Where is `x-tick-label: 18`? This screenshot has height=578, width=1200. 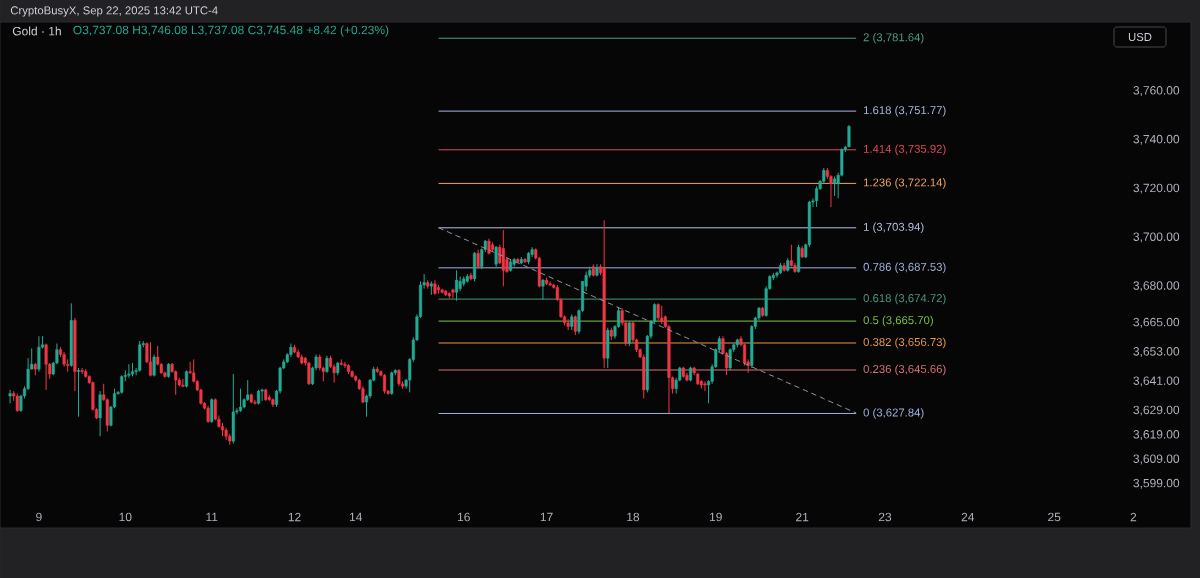 x-tick-label: 18 is located at coordinates (633, 517).